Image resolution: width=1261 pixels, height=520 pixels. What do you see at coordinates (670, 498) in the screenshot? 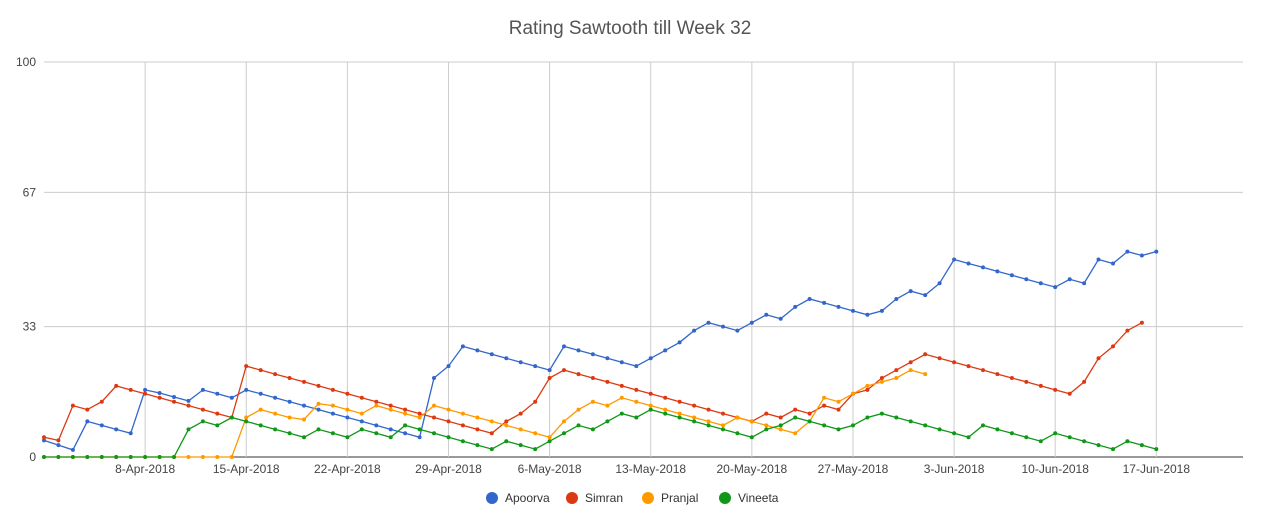
I see `legend-item-pranjal: Pranjal` at bounding box center [670, 498].